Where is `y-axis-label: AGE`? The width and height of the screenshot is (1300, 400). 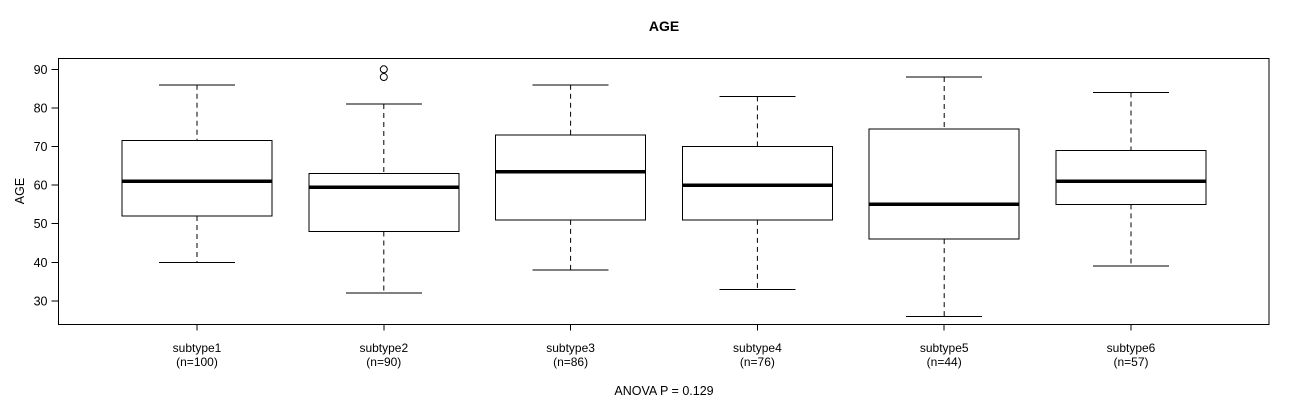 y-axis-label: AGE is located at coordinates (20, 191).